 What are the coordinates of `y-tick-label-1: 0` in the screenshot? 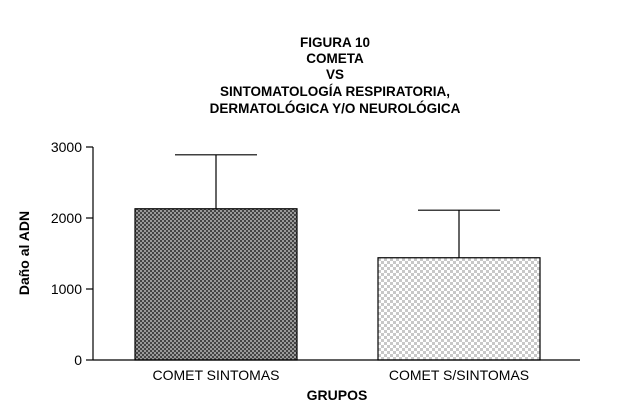 It's located at (78, 360).